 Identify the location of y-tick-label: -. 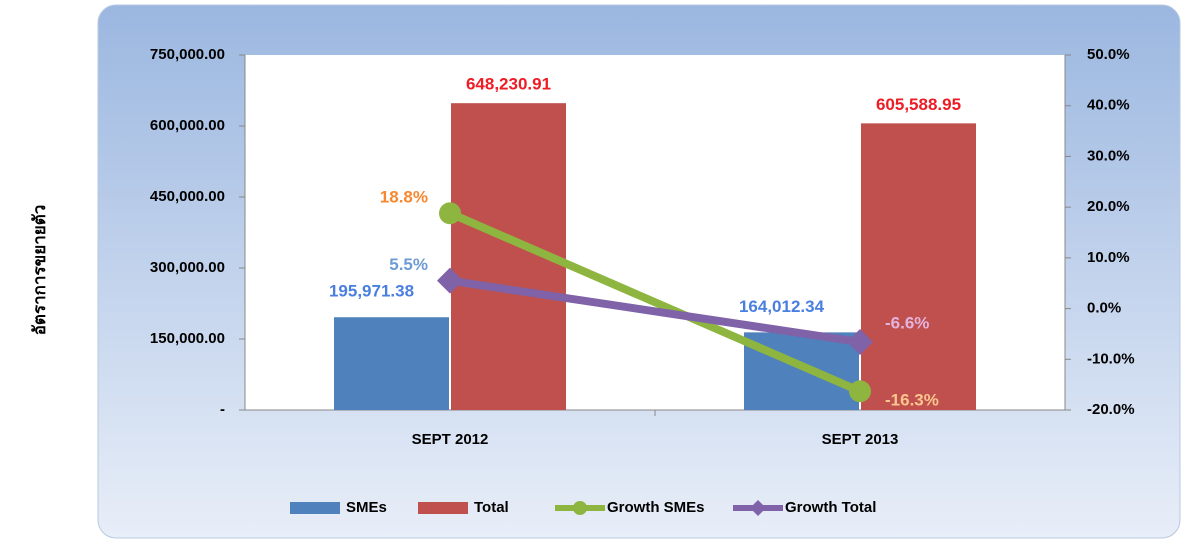
(222, 409).